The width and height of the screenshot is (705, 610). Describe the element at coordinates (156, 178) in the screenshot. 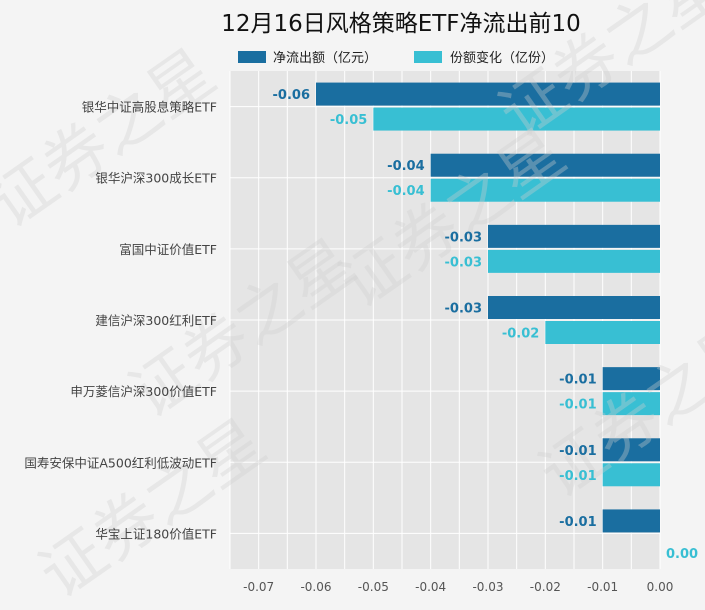

I see `y-tick-label: 银华沪深300成长ETF` at that location.